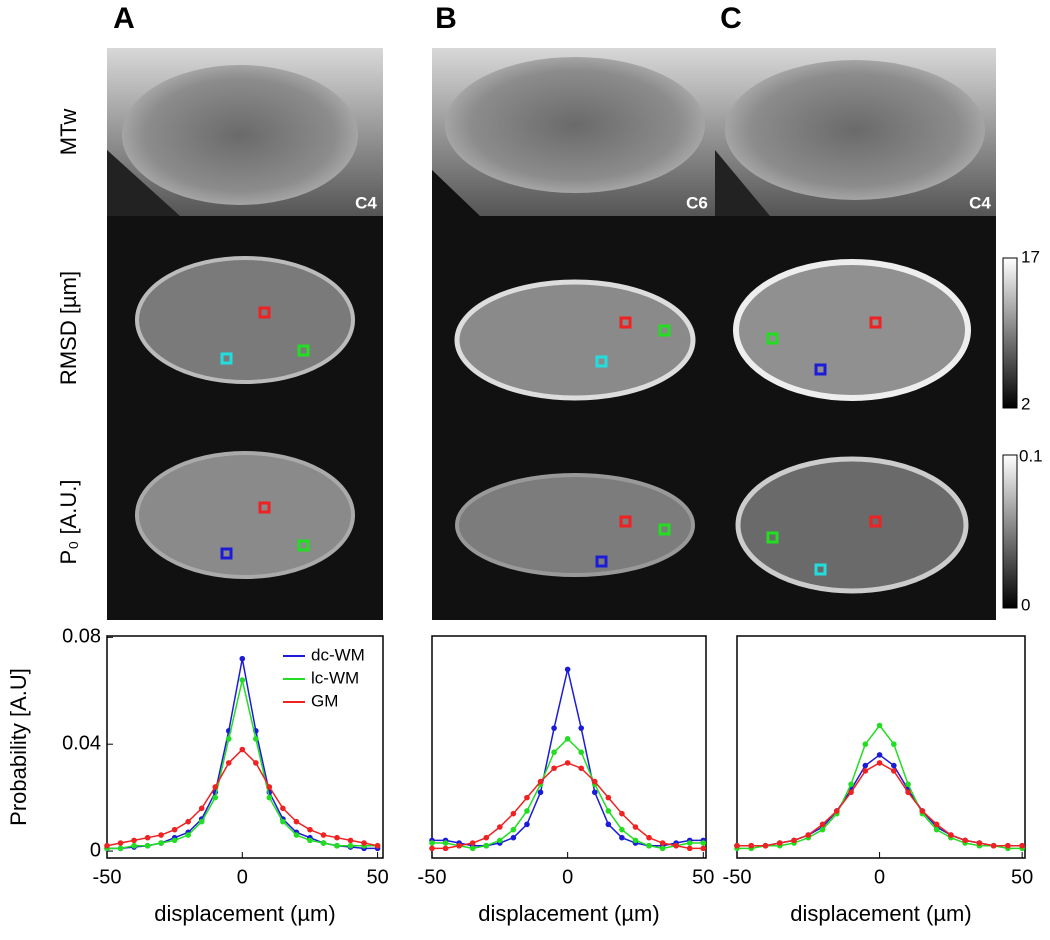  What do you see at coordinates (1025, 604) in the screenshot?
I see `colorbar-label: 0` at bounding box center [1025, 604].